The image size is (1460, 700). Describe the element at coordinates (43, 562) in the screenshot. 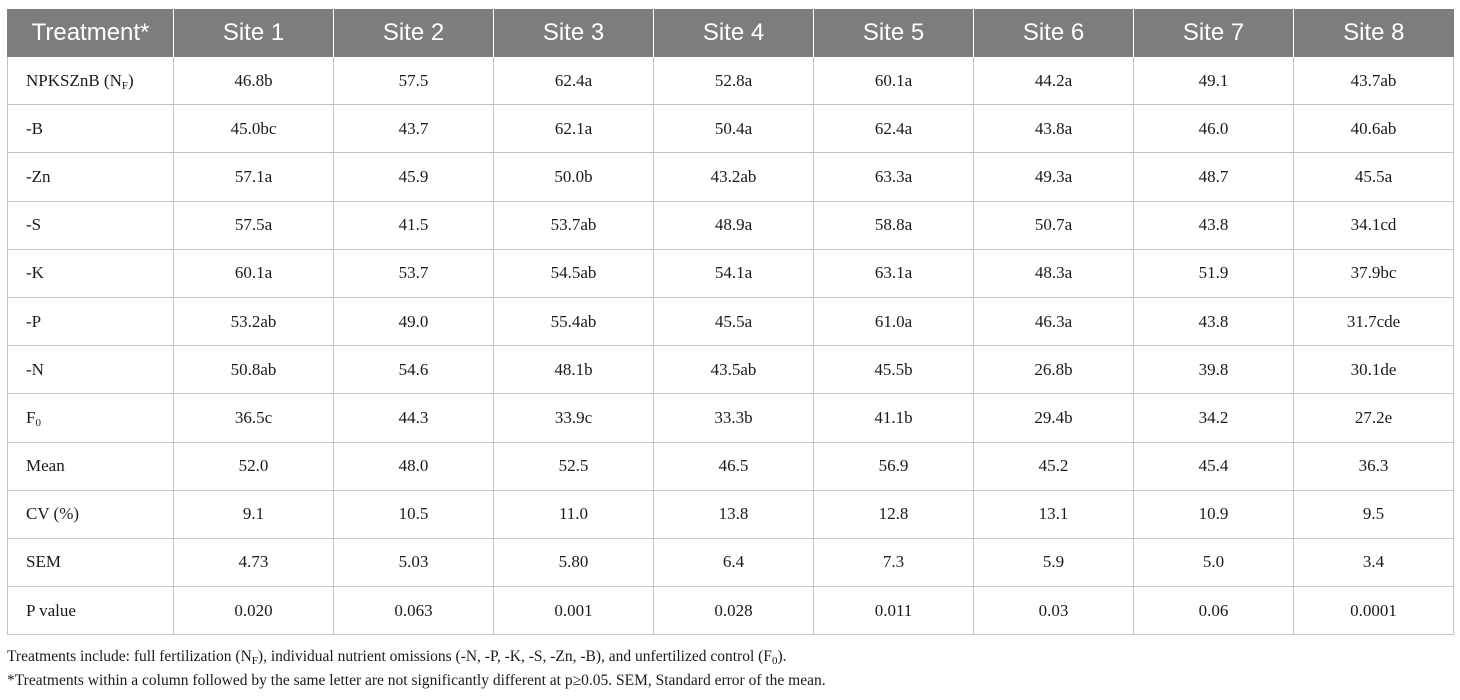

I see `treatment-label: SEM` at that location.